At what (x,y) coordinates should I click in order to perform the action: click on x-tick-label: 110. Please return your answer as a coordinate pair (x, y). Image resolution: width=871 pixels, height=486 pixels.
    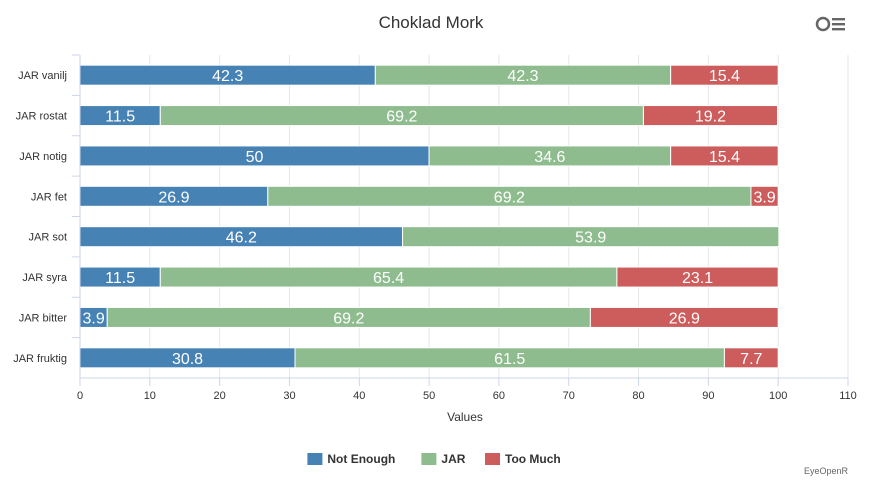
    Looking at the image, I should click on (848, 396).